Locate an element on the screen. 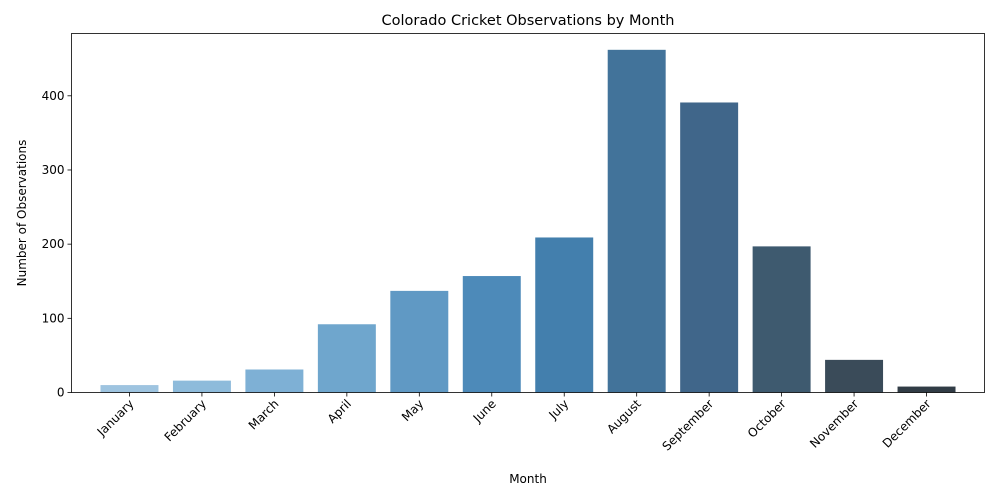 The image size is (1000, 500). bar-november is located at coordinates (854, 376).